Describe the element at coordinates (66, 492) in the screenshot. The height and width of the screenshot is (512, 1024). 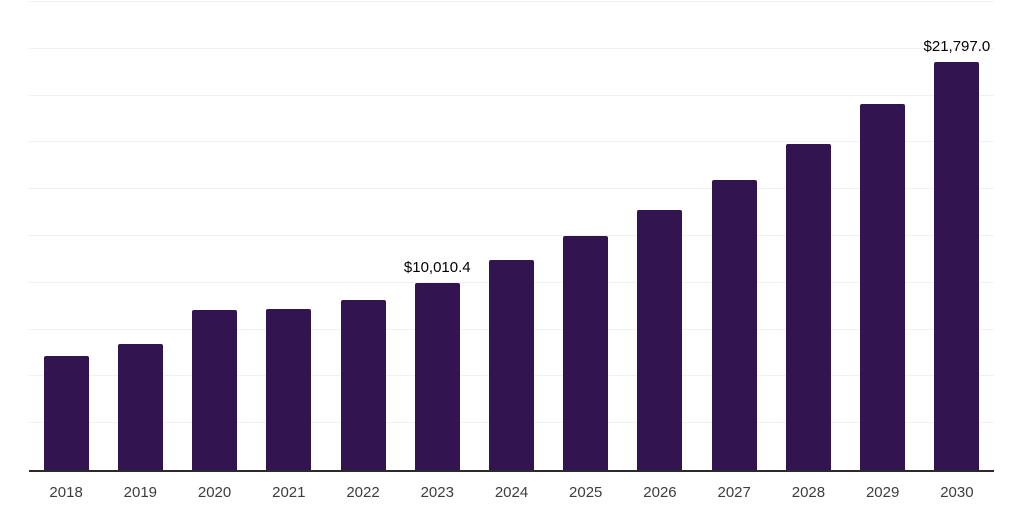
I see `x-tick-label-2018: 2018` at that location.